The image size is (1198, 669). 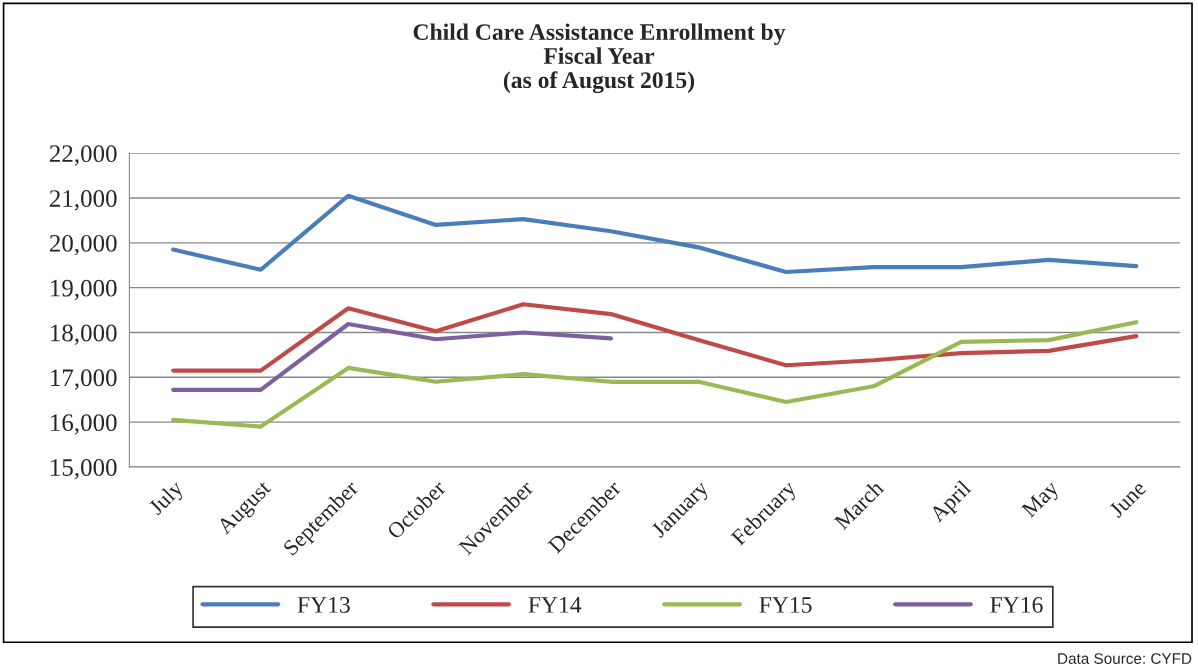 I want to click on y-tick-label: 18,000, so click(x=84, y=335).